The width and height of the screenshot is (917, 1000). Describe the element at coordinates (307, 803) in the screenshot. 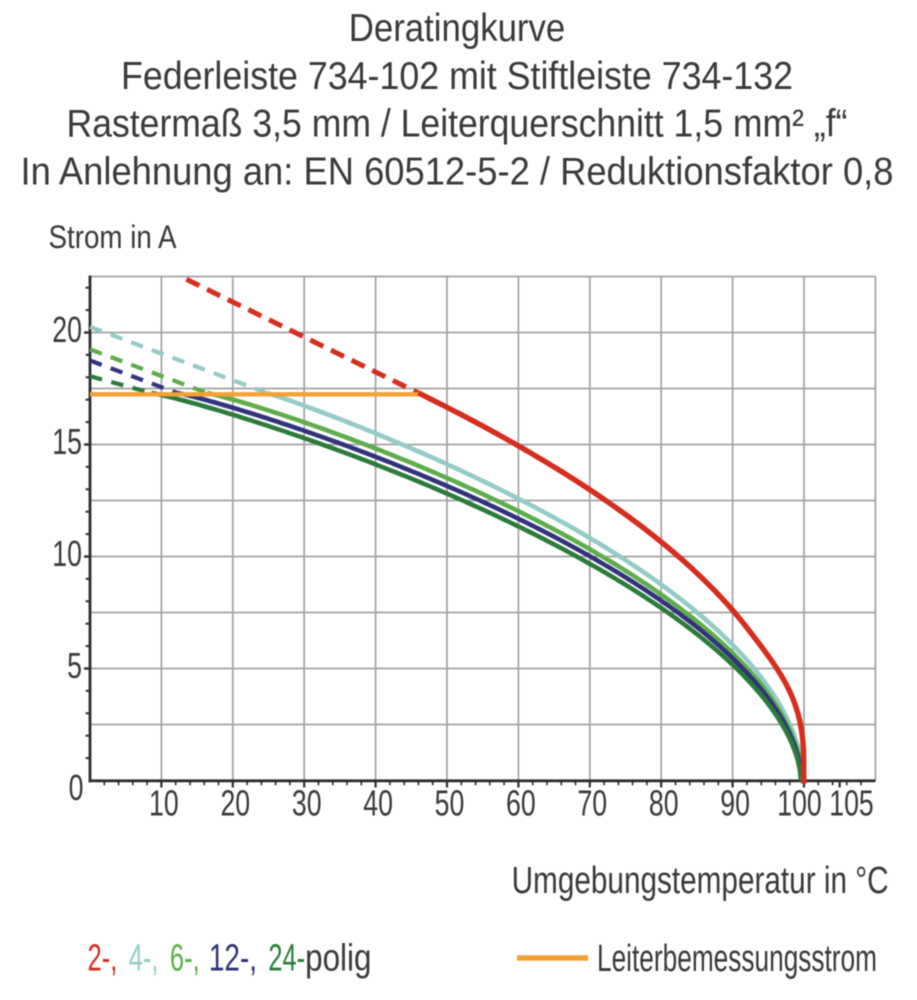

I see `svg-text: 30` at that location.